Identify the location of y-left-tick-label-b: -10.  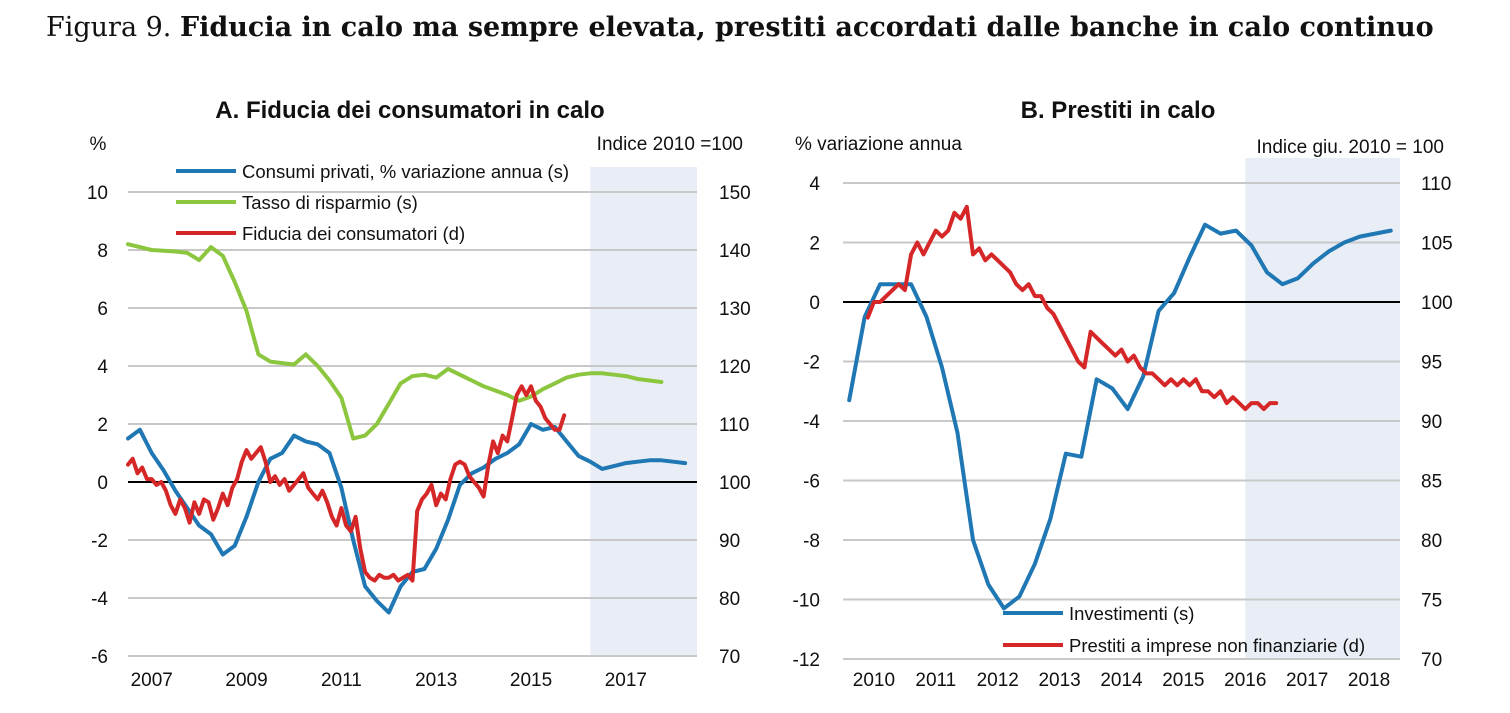
(806, 601).